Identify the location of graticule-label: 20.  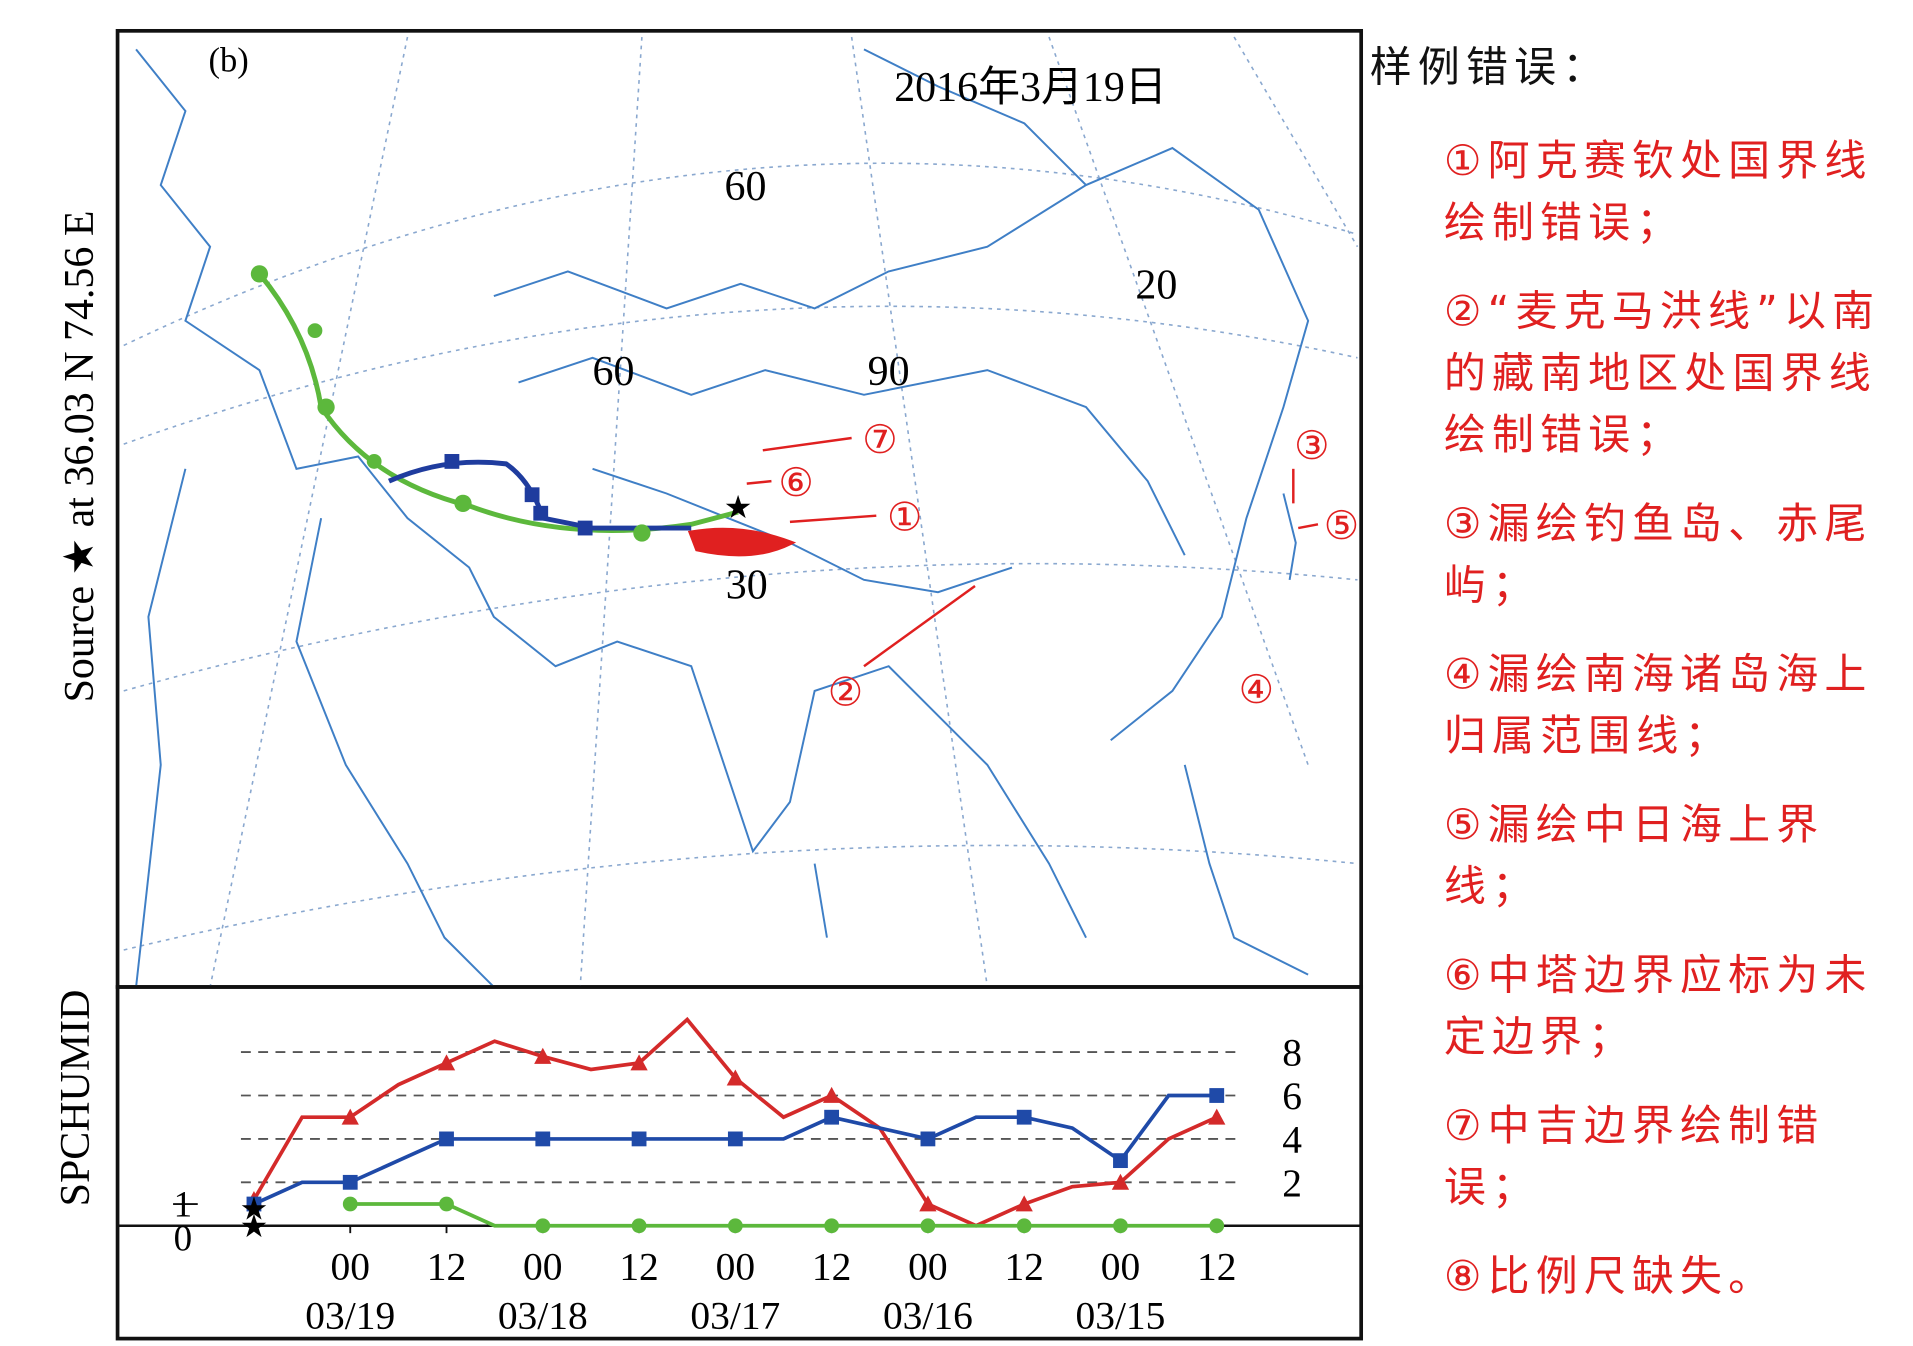
(1156, 286).